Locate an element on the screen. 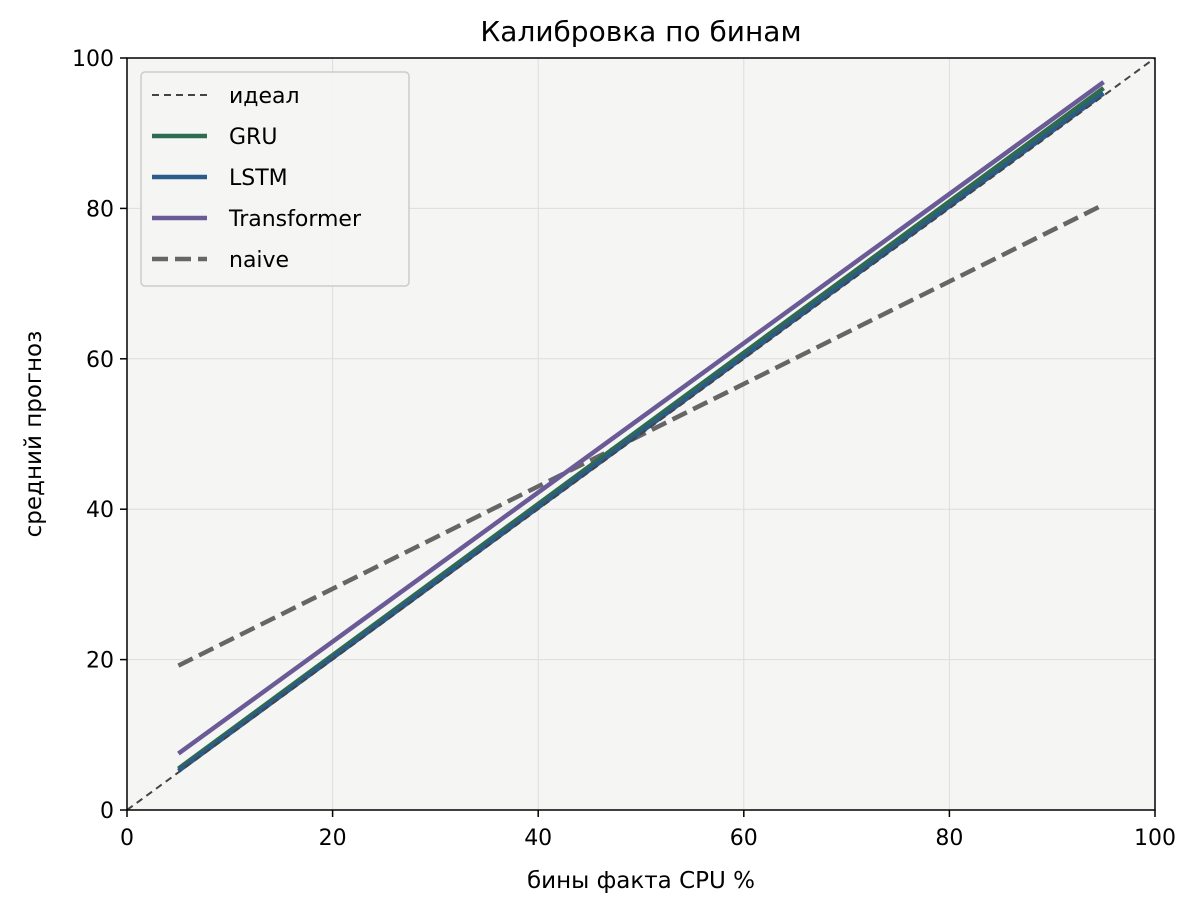  legend-label: LSTM is located at coordinates (258, 178).